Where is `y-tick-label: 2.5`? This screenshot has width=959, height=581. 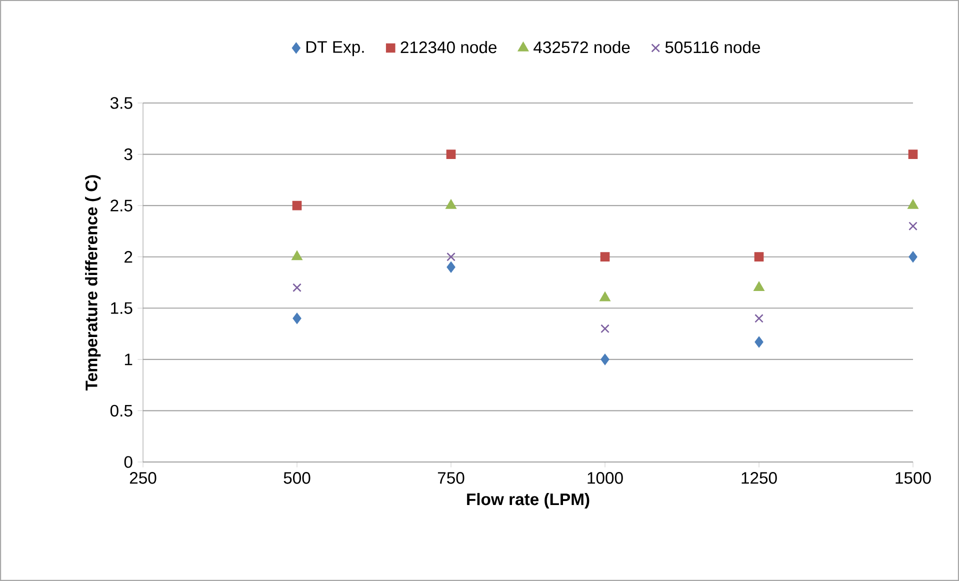 y-tick-label: 2.5 is located at coordinates (121, 206).